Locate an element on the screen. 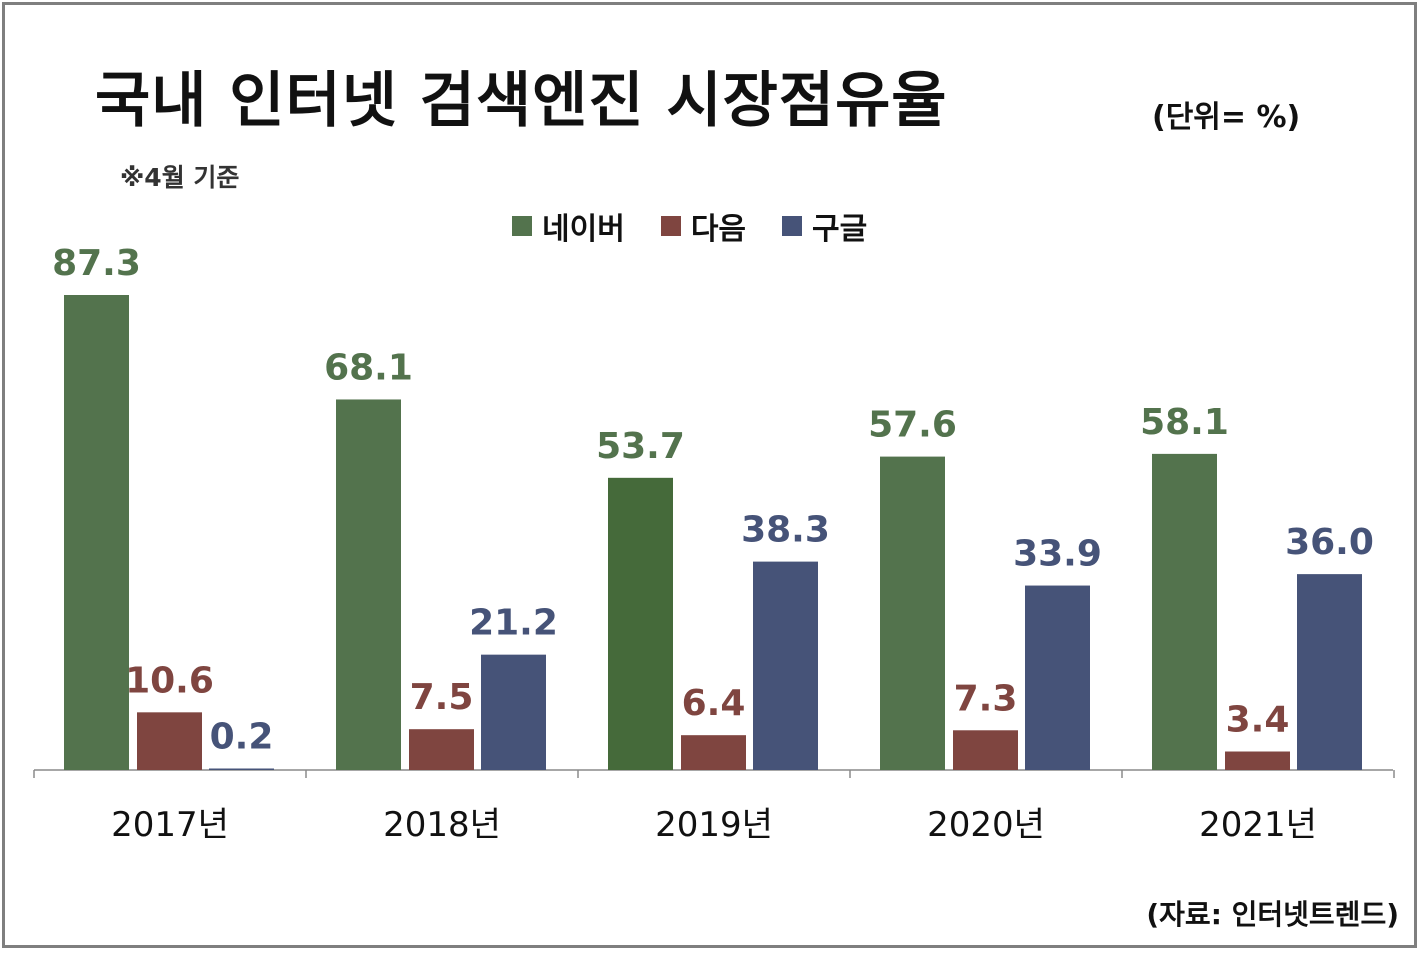 The height and width of the screenshot is (957, 1423). legend-swatch-daum is located at coordinates (670, 226).